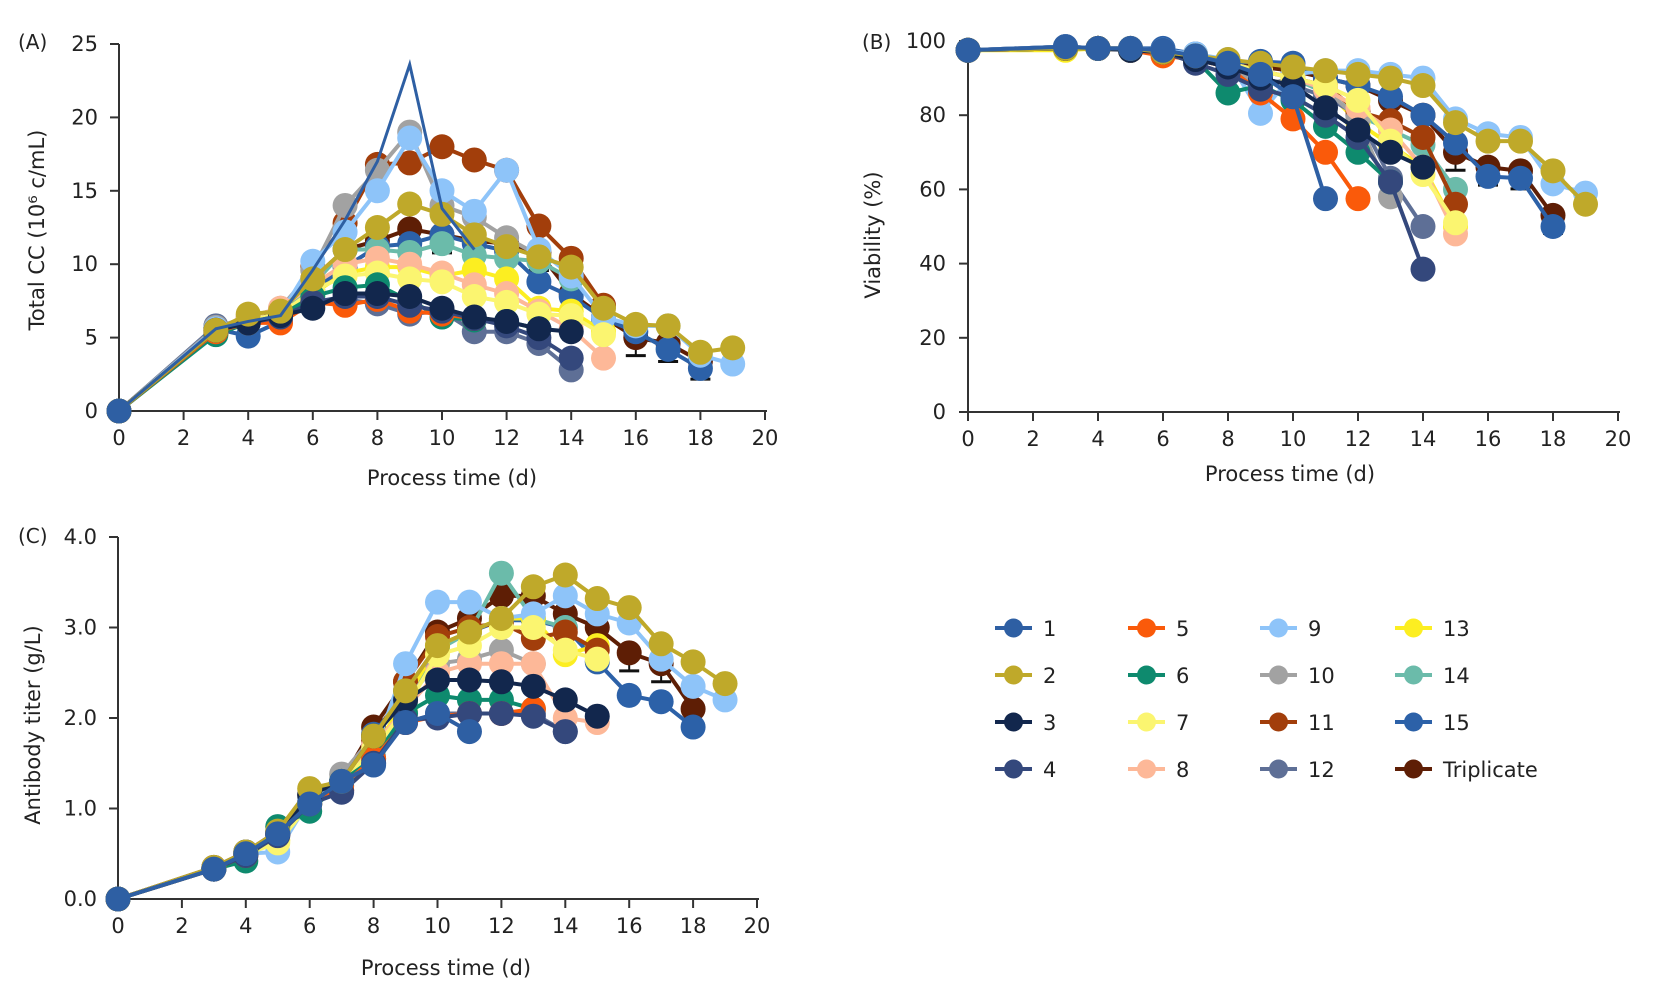  Describe the element at coordinates (1290, 629) in the screenshot. I see `legend-item-9: 9` at that location.